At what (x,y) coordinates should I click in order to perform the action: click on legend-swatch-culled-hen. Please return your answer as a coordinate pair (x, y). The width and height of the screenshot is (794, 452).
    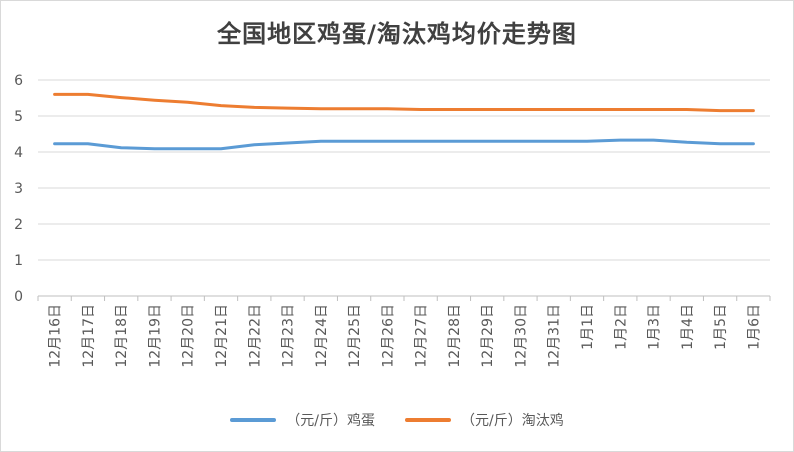
    Looking at the image, I should click on (428, 420).